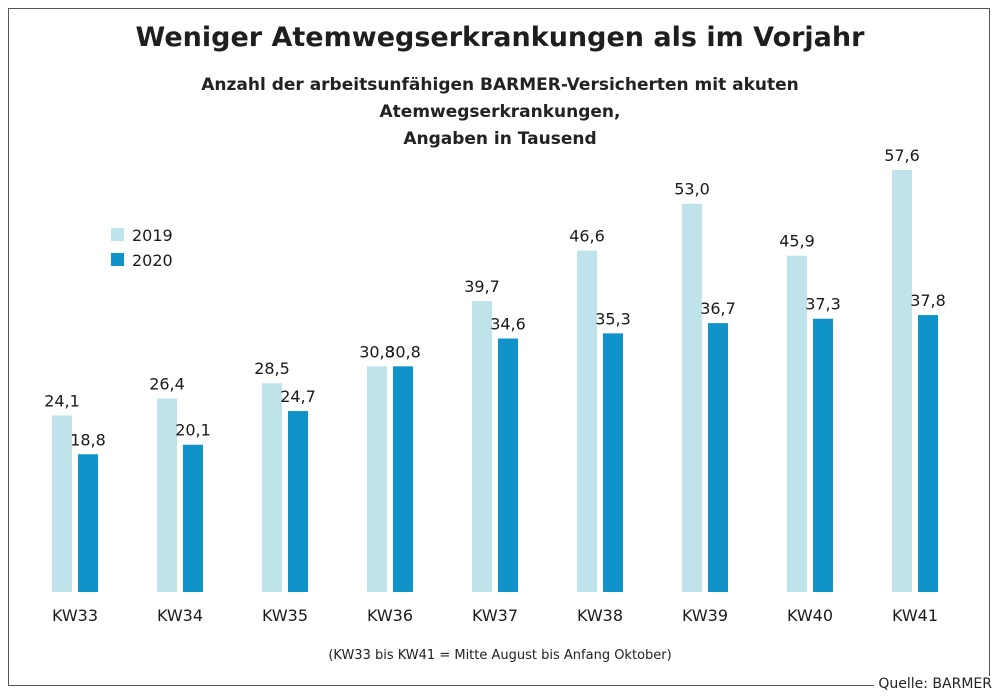 This screenshot has height=697, width=1000. I want to click on value-label-2019-kw34: 26,4, so click(167, 384).